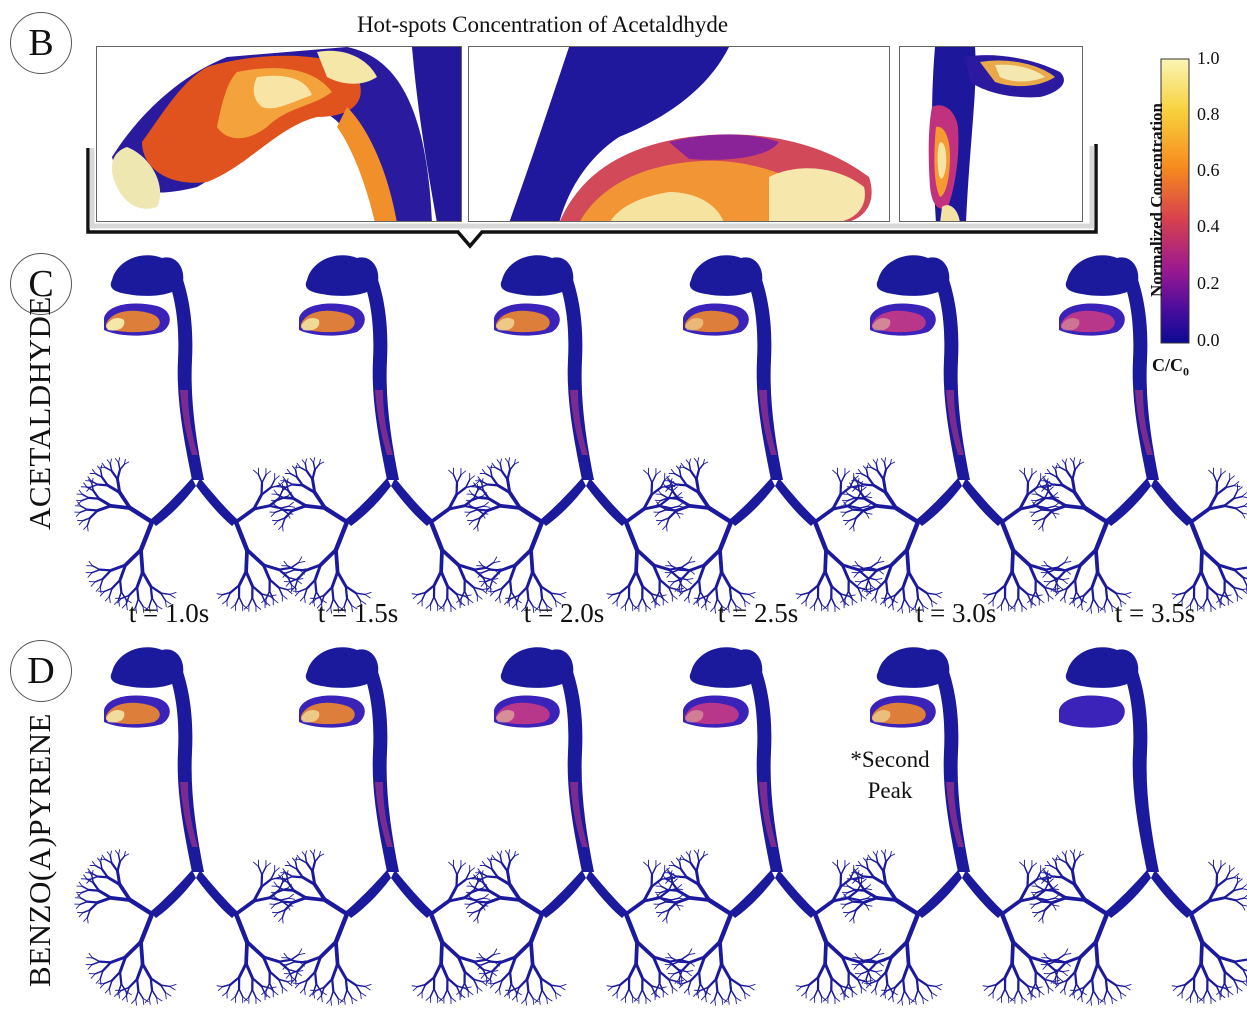 Image resolution: width=1247 pixels, height=1014 pixels. I want to click on colorbar-tick-0-4: 0.4, so click(1208, 226).